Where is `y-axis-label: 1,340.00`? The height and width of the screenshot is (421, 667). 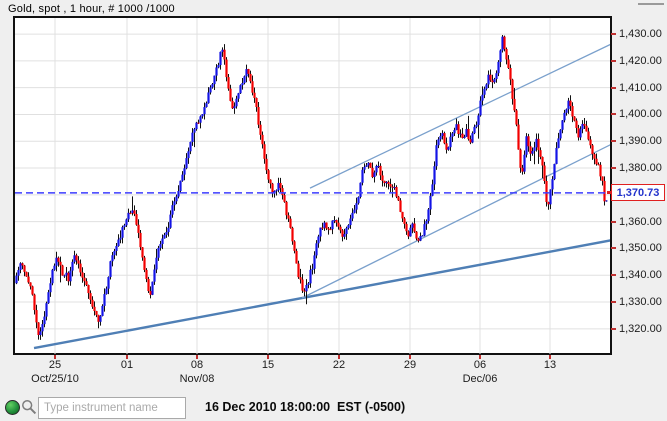
y-axis-label: 1,340.00 is located at coordinates (636, 275).